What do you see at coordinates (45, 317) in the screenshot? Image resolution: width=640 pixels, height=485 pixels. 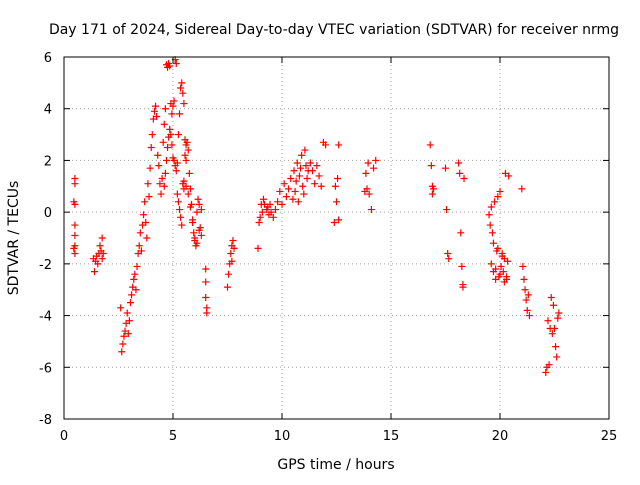 I see `y-tick-label: -4` at bounding box center [45, 317].